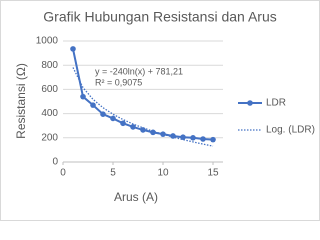  Describe the element at coordinates (63, 173) in the screenshot. I see `x-tick-label: 0` at that location.